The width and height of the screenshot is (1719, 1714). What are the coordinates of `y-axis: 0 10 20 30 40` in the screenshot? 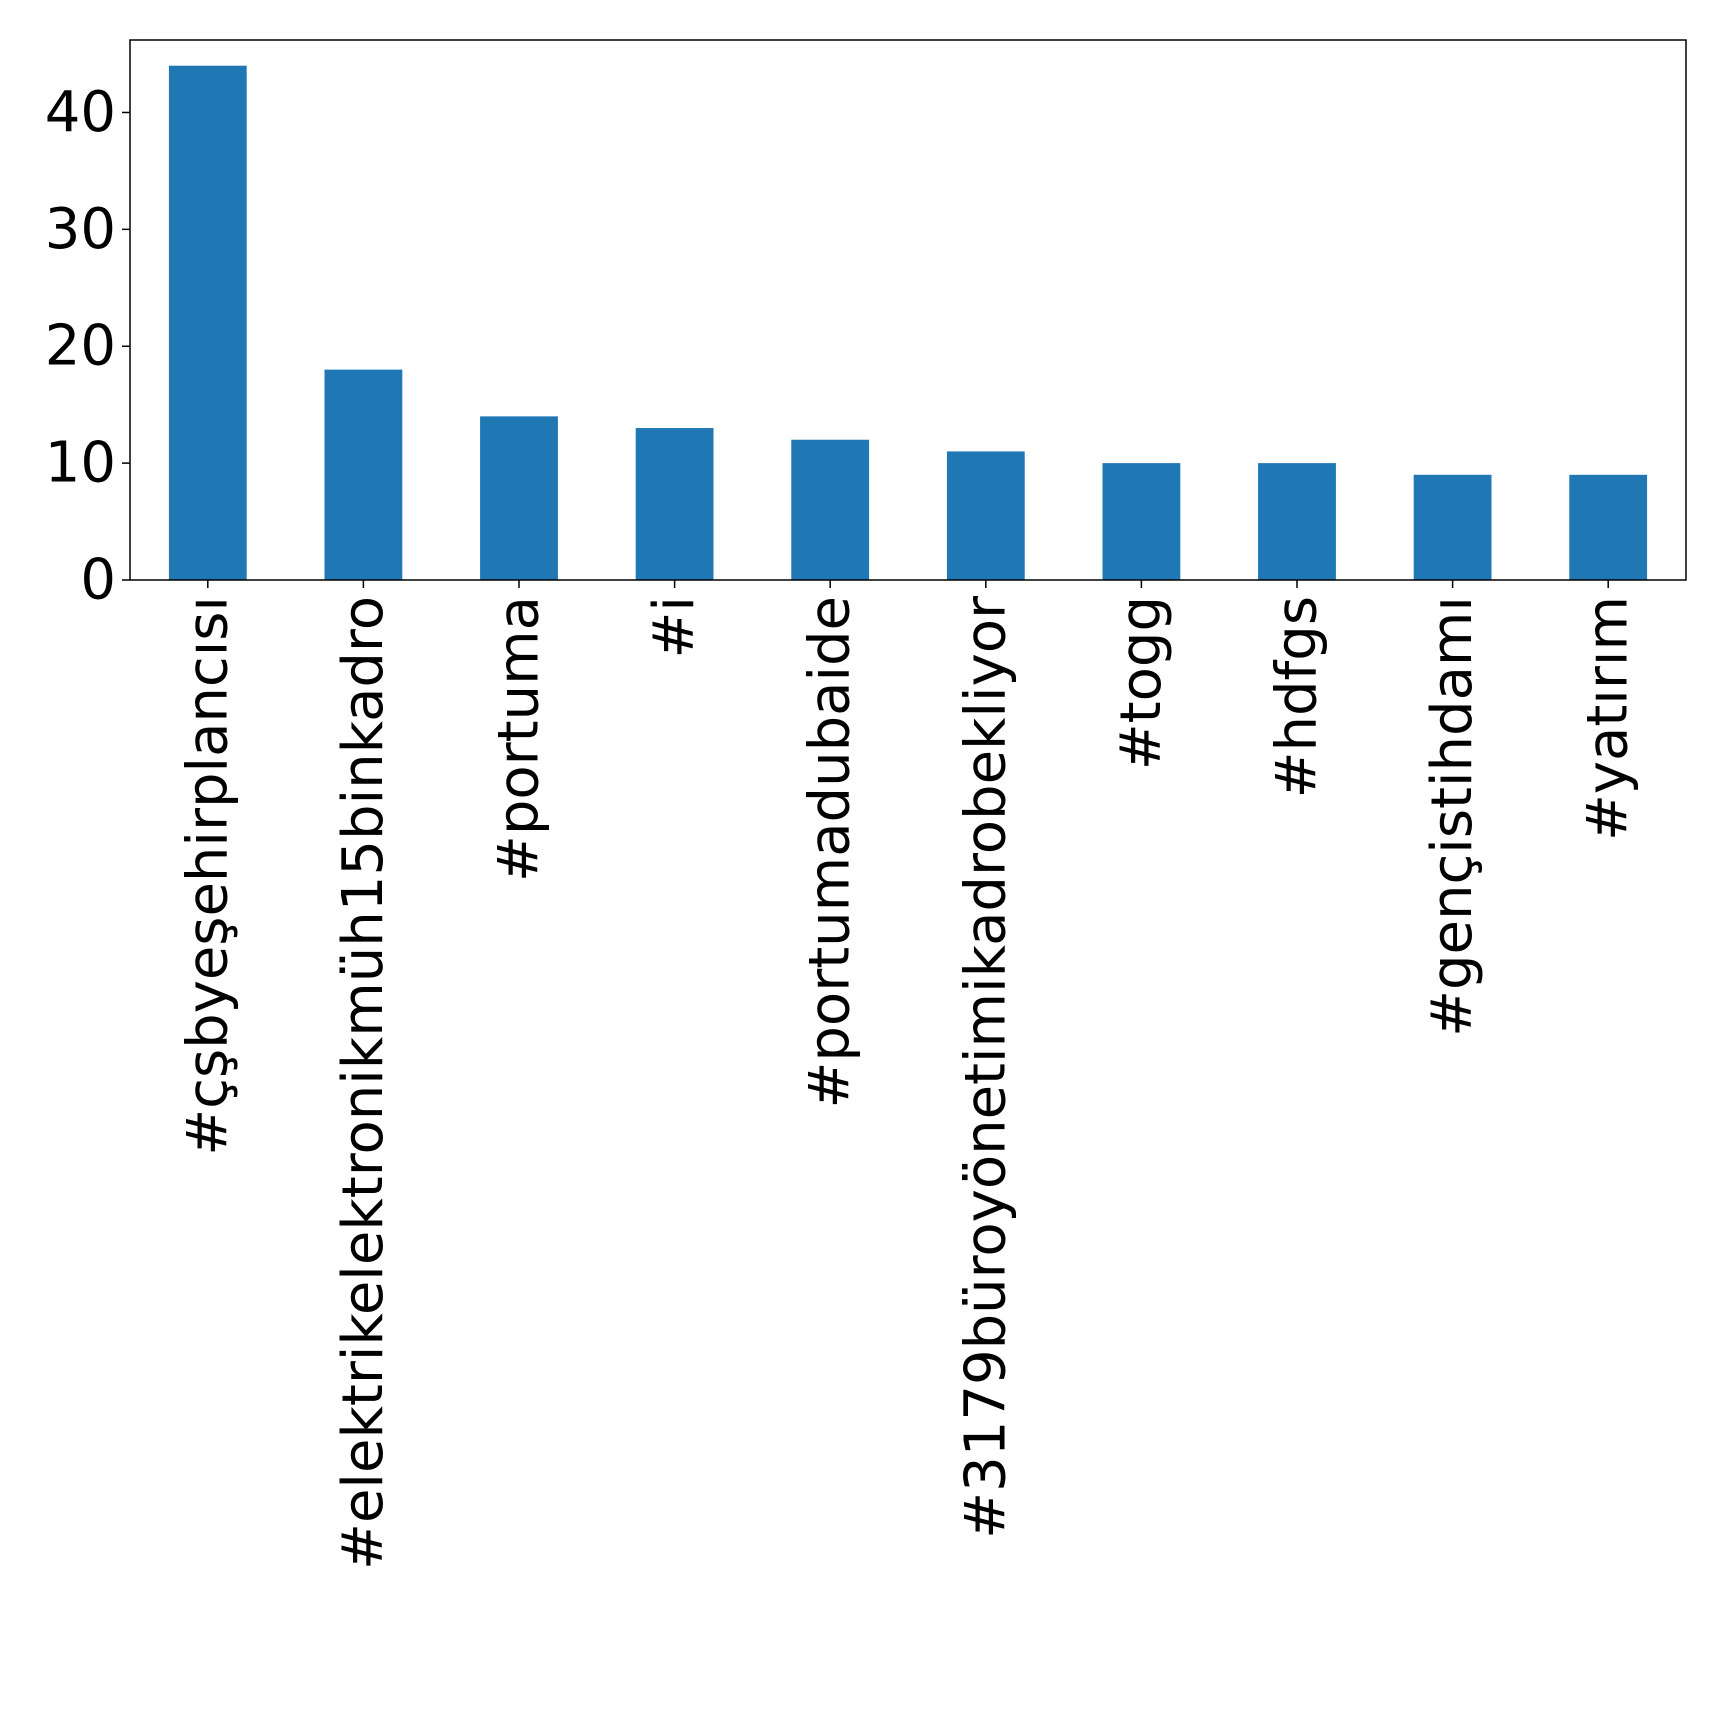 It's located at (87, 346).